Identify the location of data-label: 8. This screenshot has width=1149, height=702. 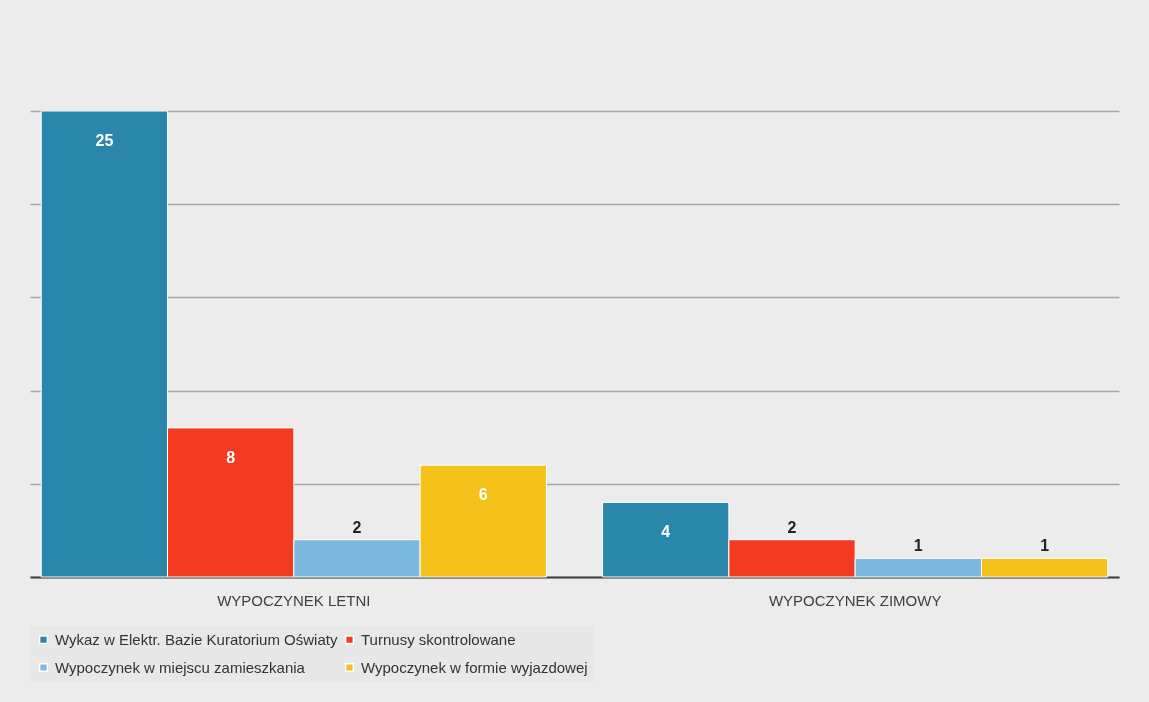
(231, 457).